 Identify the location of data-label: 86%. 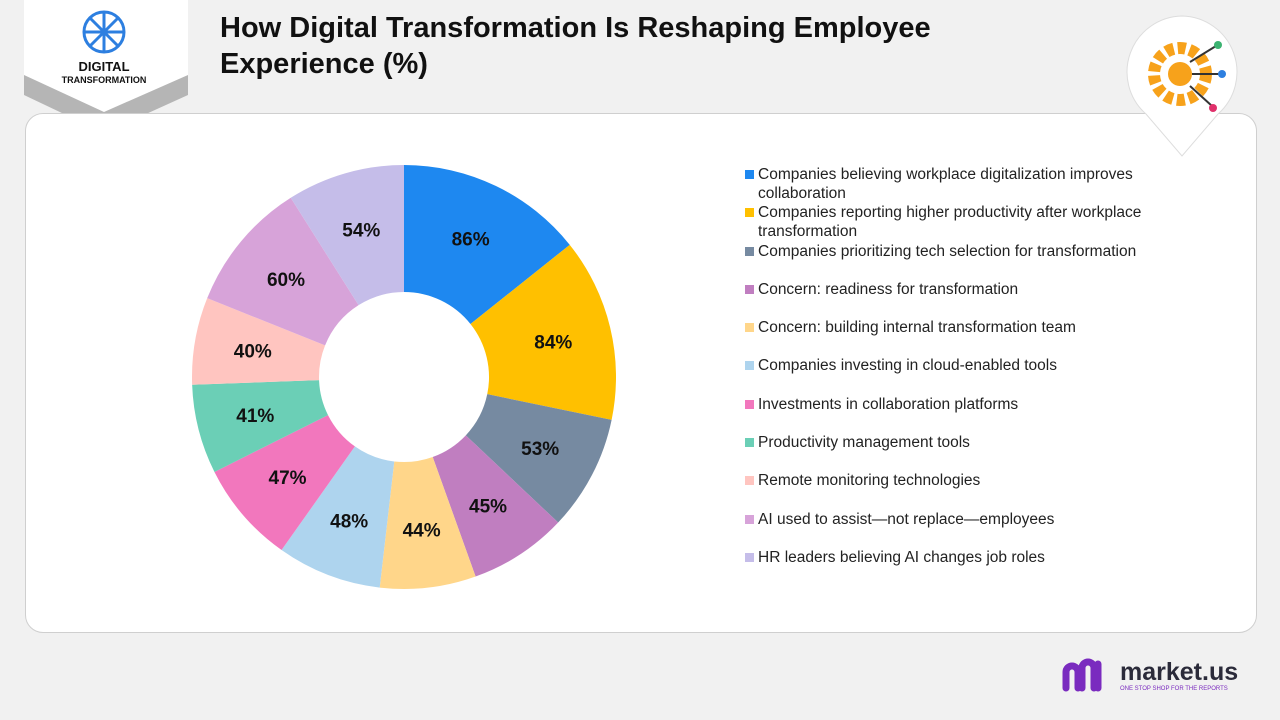
(471, 240).